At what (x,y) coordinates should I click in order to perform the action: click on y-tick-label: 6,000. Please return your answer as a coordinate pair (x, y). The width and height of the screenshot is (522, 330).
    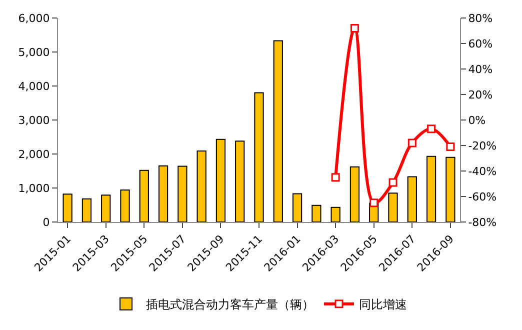
    Looking at the image, I should click on (34, 18).